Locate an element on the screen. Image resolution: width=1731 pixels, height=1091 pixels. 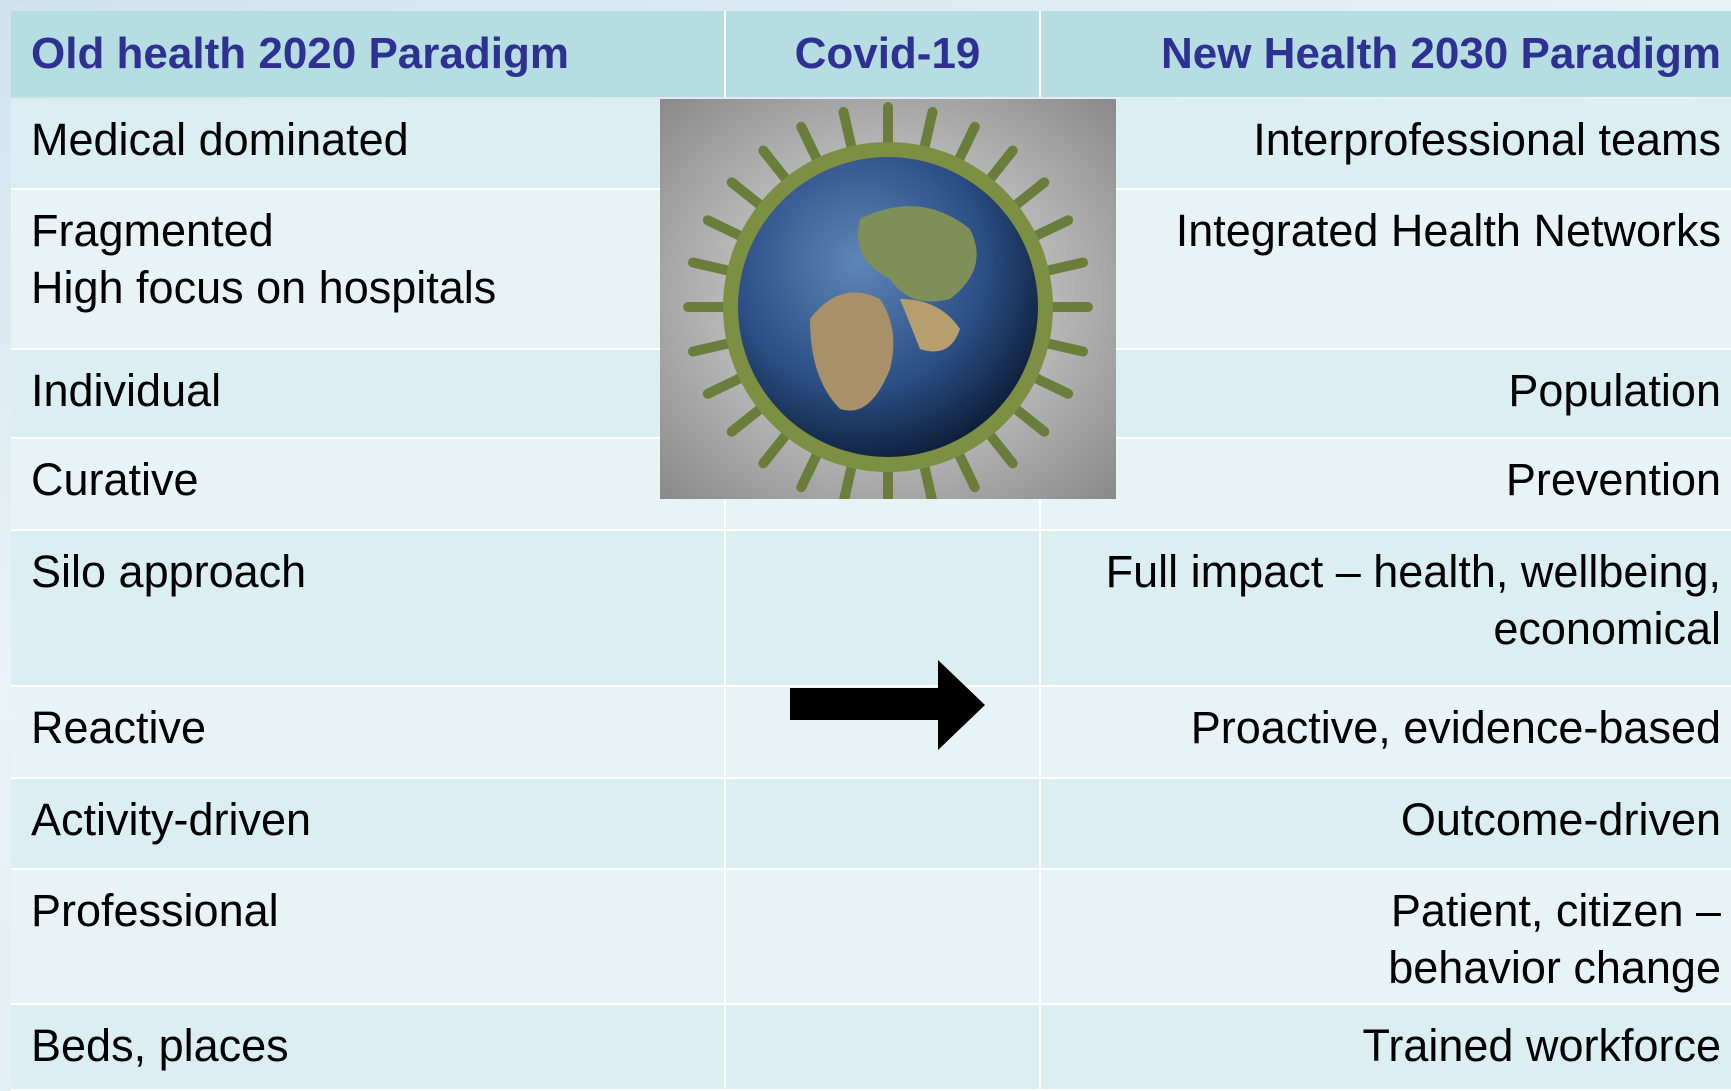
new-cell: Proactive, evidence-based is located at coordinates (1386, 733).